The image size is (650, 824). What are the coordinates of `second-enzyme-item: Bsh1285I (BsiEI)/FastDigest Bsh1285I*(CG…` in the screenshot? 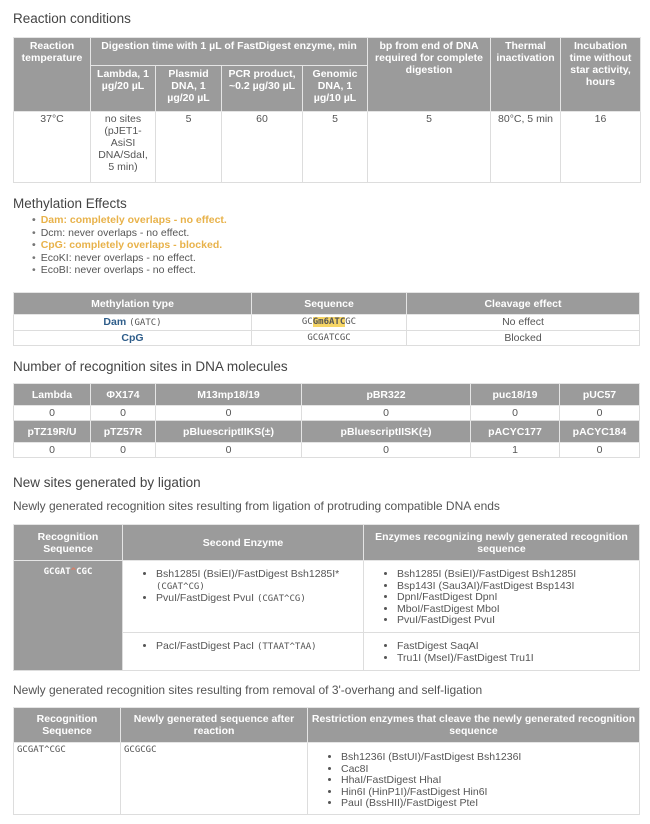 It's located at (258, 580).